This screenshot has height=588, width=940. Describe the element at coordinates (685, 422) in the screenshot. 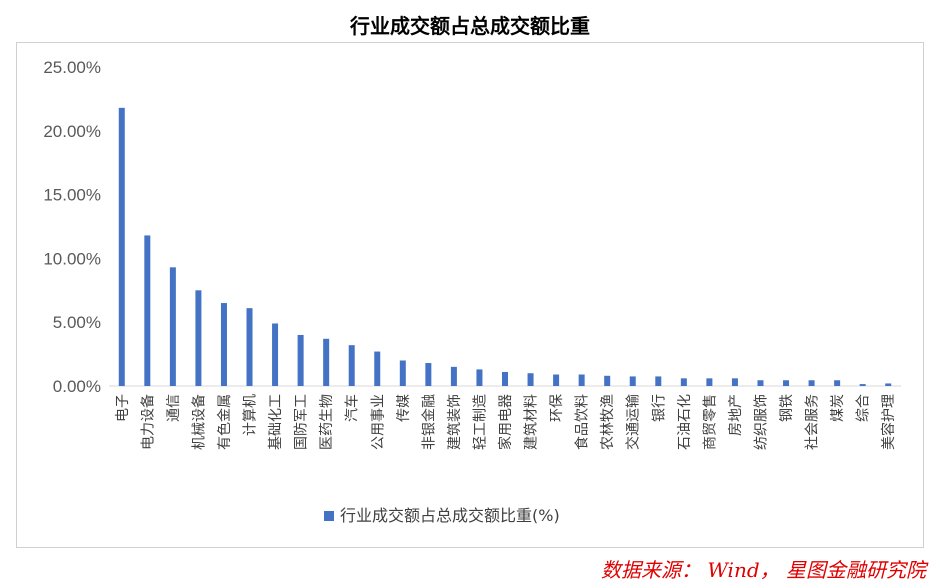

I see `x-tick-label: 石油石化` at that location.